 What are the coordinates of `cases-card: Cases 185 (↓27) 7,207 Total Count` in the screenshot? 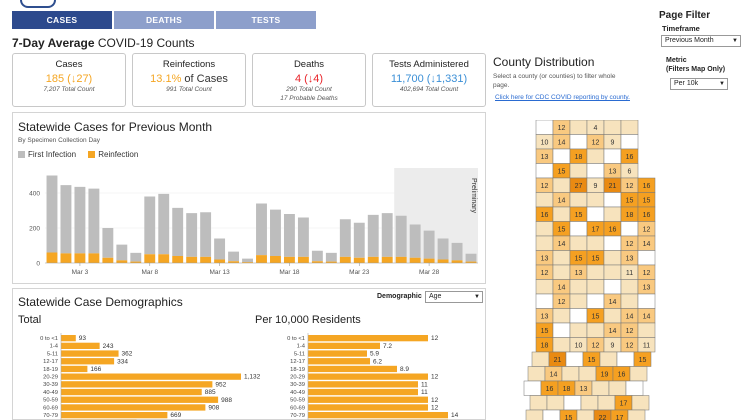 It's located at (69, 80).